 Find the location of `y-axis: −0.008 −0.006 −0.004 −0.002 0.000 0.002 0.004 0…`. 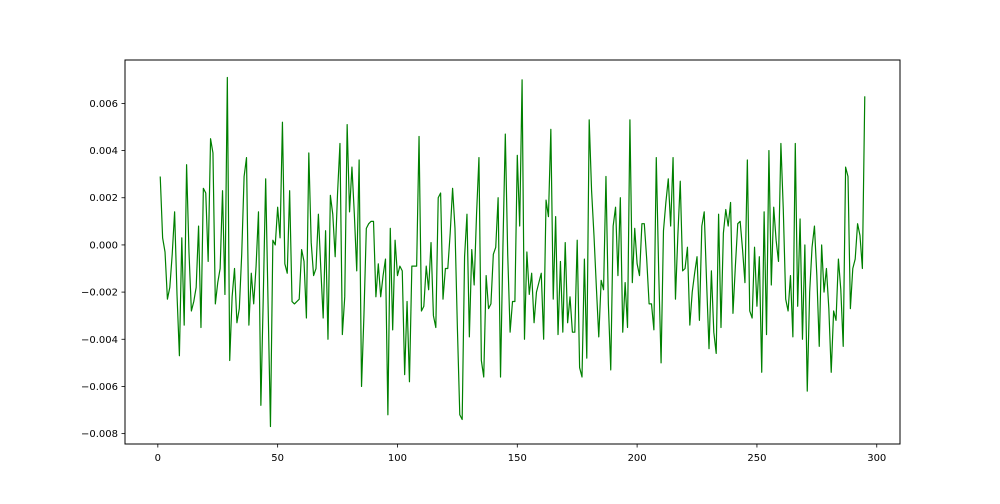

y-axis: −0.008 −0.006 −0.004 −0.002 0.000 0.002 0.004 0… is located at coordinates (103, 269).